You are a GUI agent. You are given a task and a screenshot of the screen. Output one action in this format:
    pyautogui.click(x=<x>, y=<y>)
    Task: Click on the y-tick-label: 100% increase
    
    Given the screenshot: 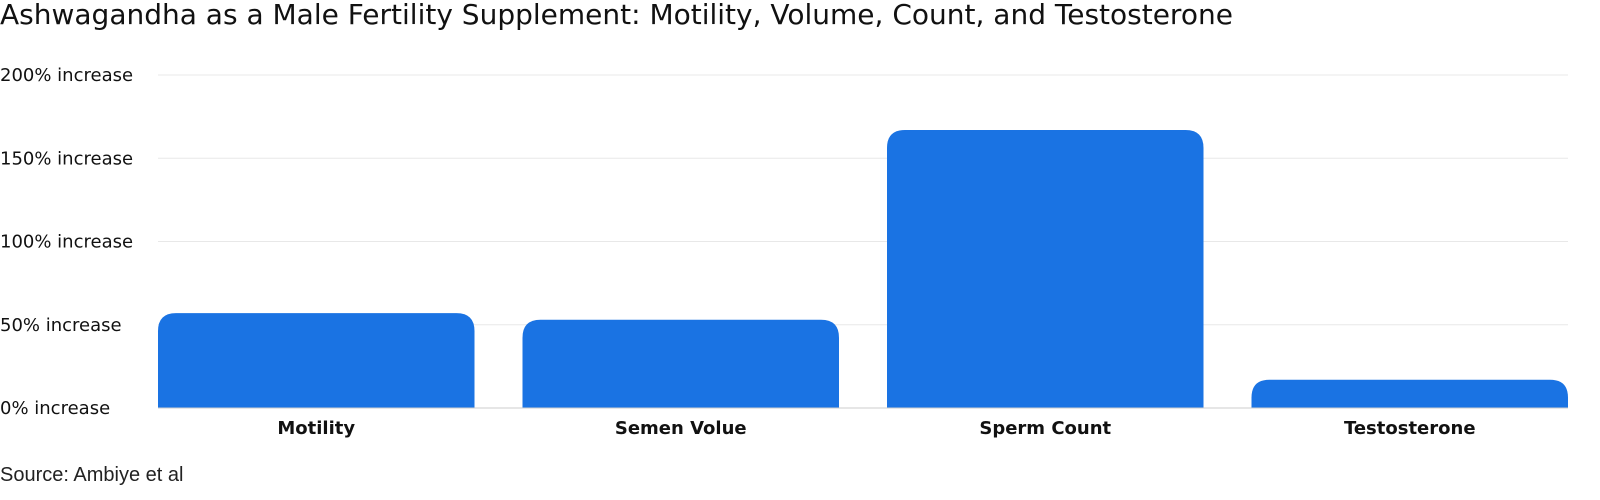 What is the action you would take?
    pyautogui.click(x=66, y=242)
    